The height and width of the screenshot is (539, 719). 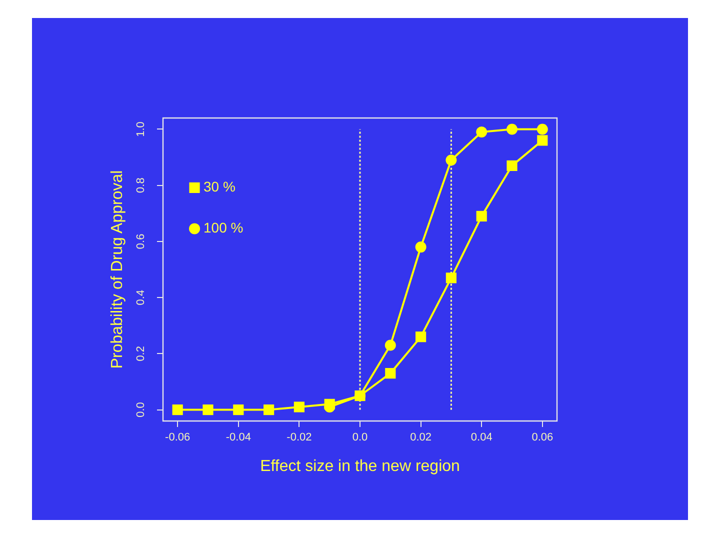 What do you see at coordinates (141, 410) in the screenshot?
I see `y-tick-label: 0.0` at bounding box center [141, 410].